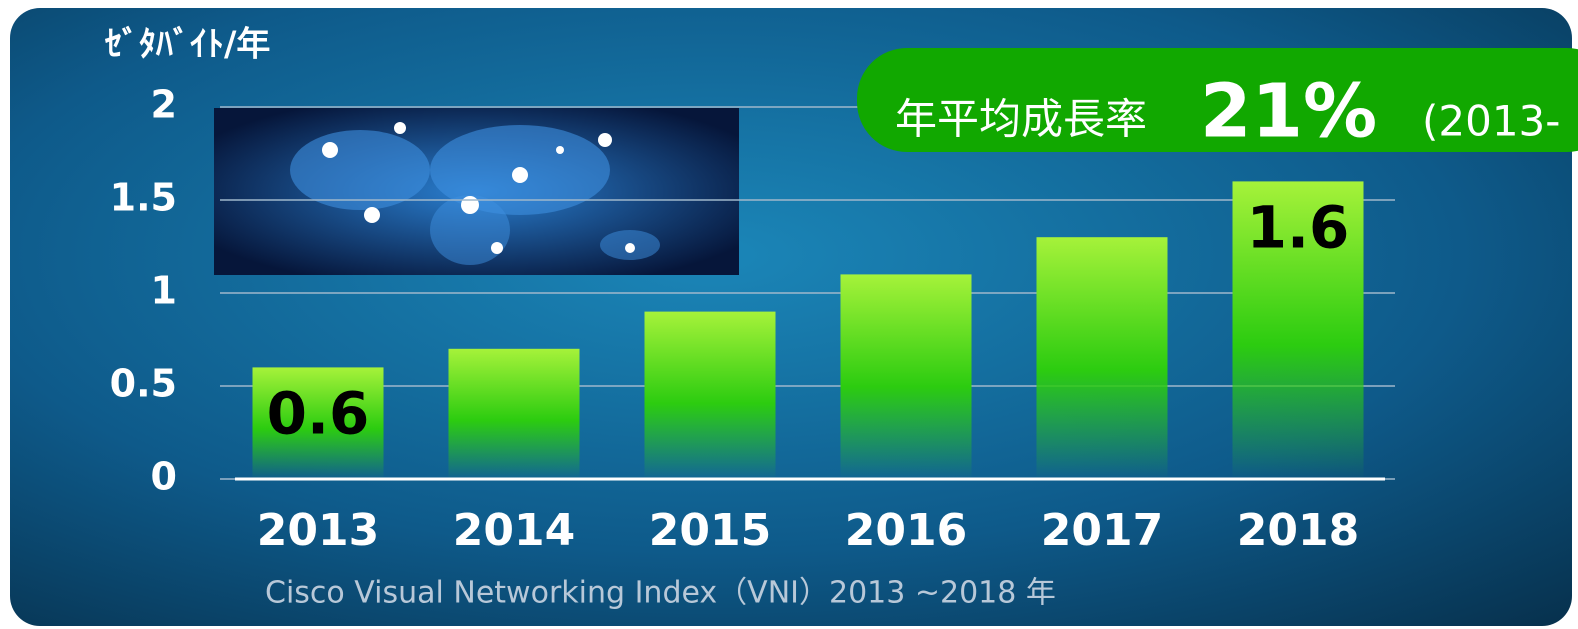  Describe the element at coordinates (710, 530) in the screenshot. I see `x-tick-label: 2015` at that location.